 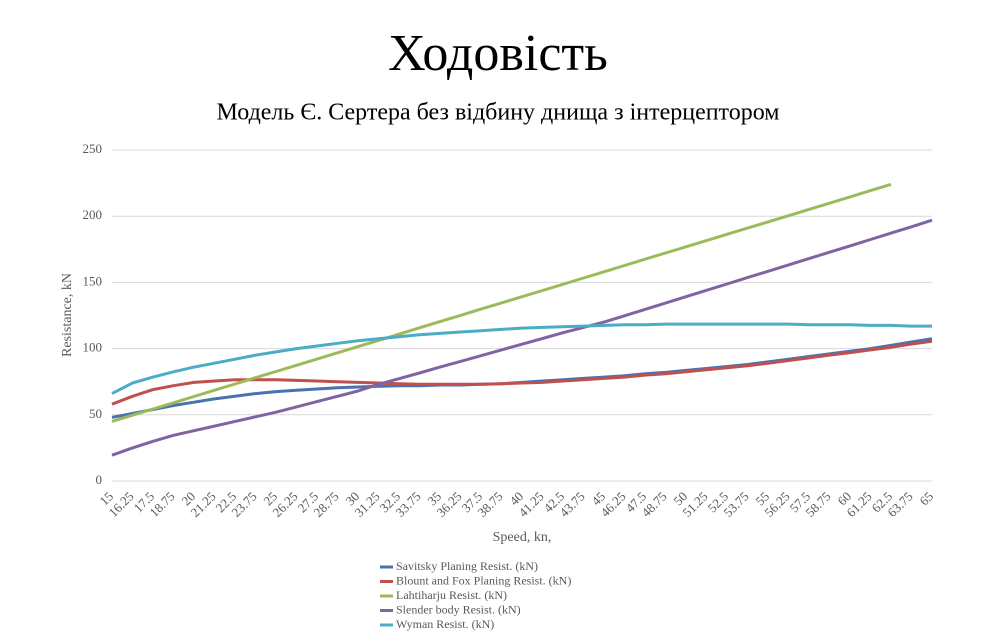 I want to click on chart-title: Ходовість, so click(x=498, y=53).